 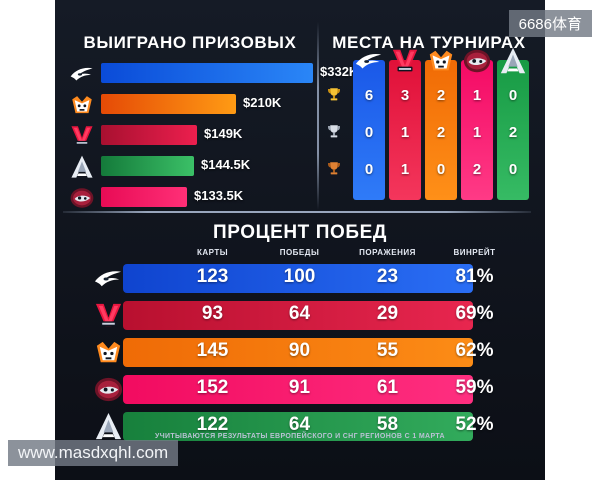 What do you see at coordinates (212, 276) in the screenshot?
I see `winrate-cell-maps: 123` at bounding box center [212, 276].